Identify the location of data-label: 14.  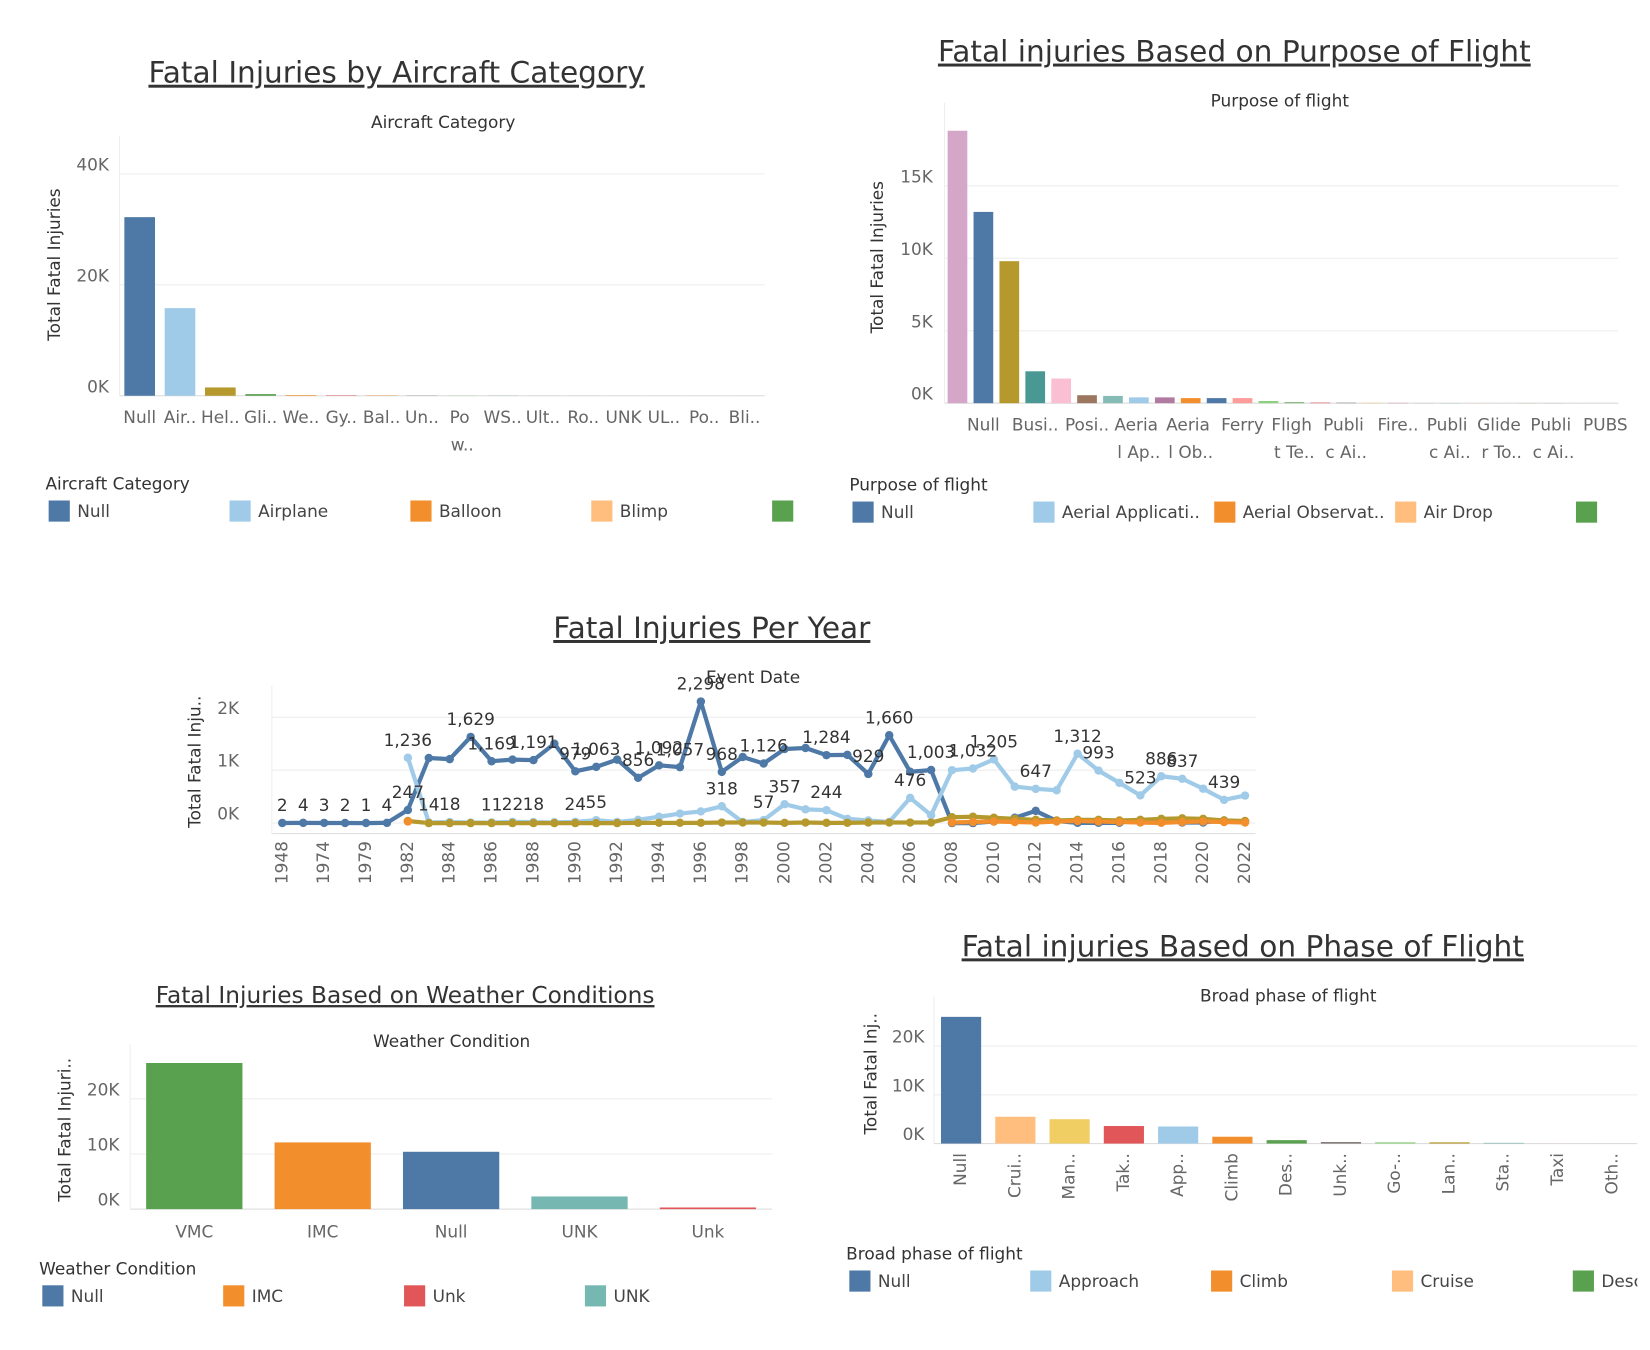
(429, 804).